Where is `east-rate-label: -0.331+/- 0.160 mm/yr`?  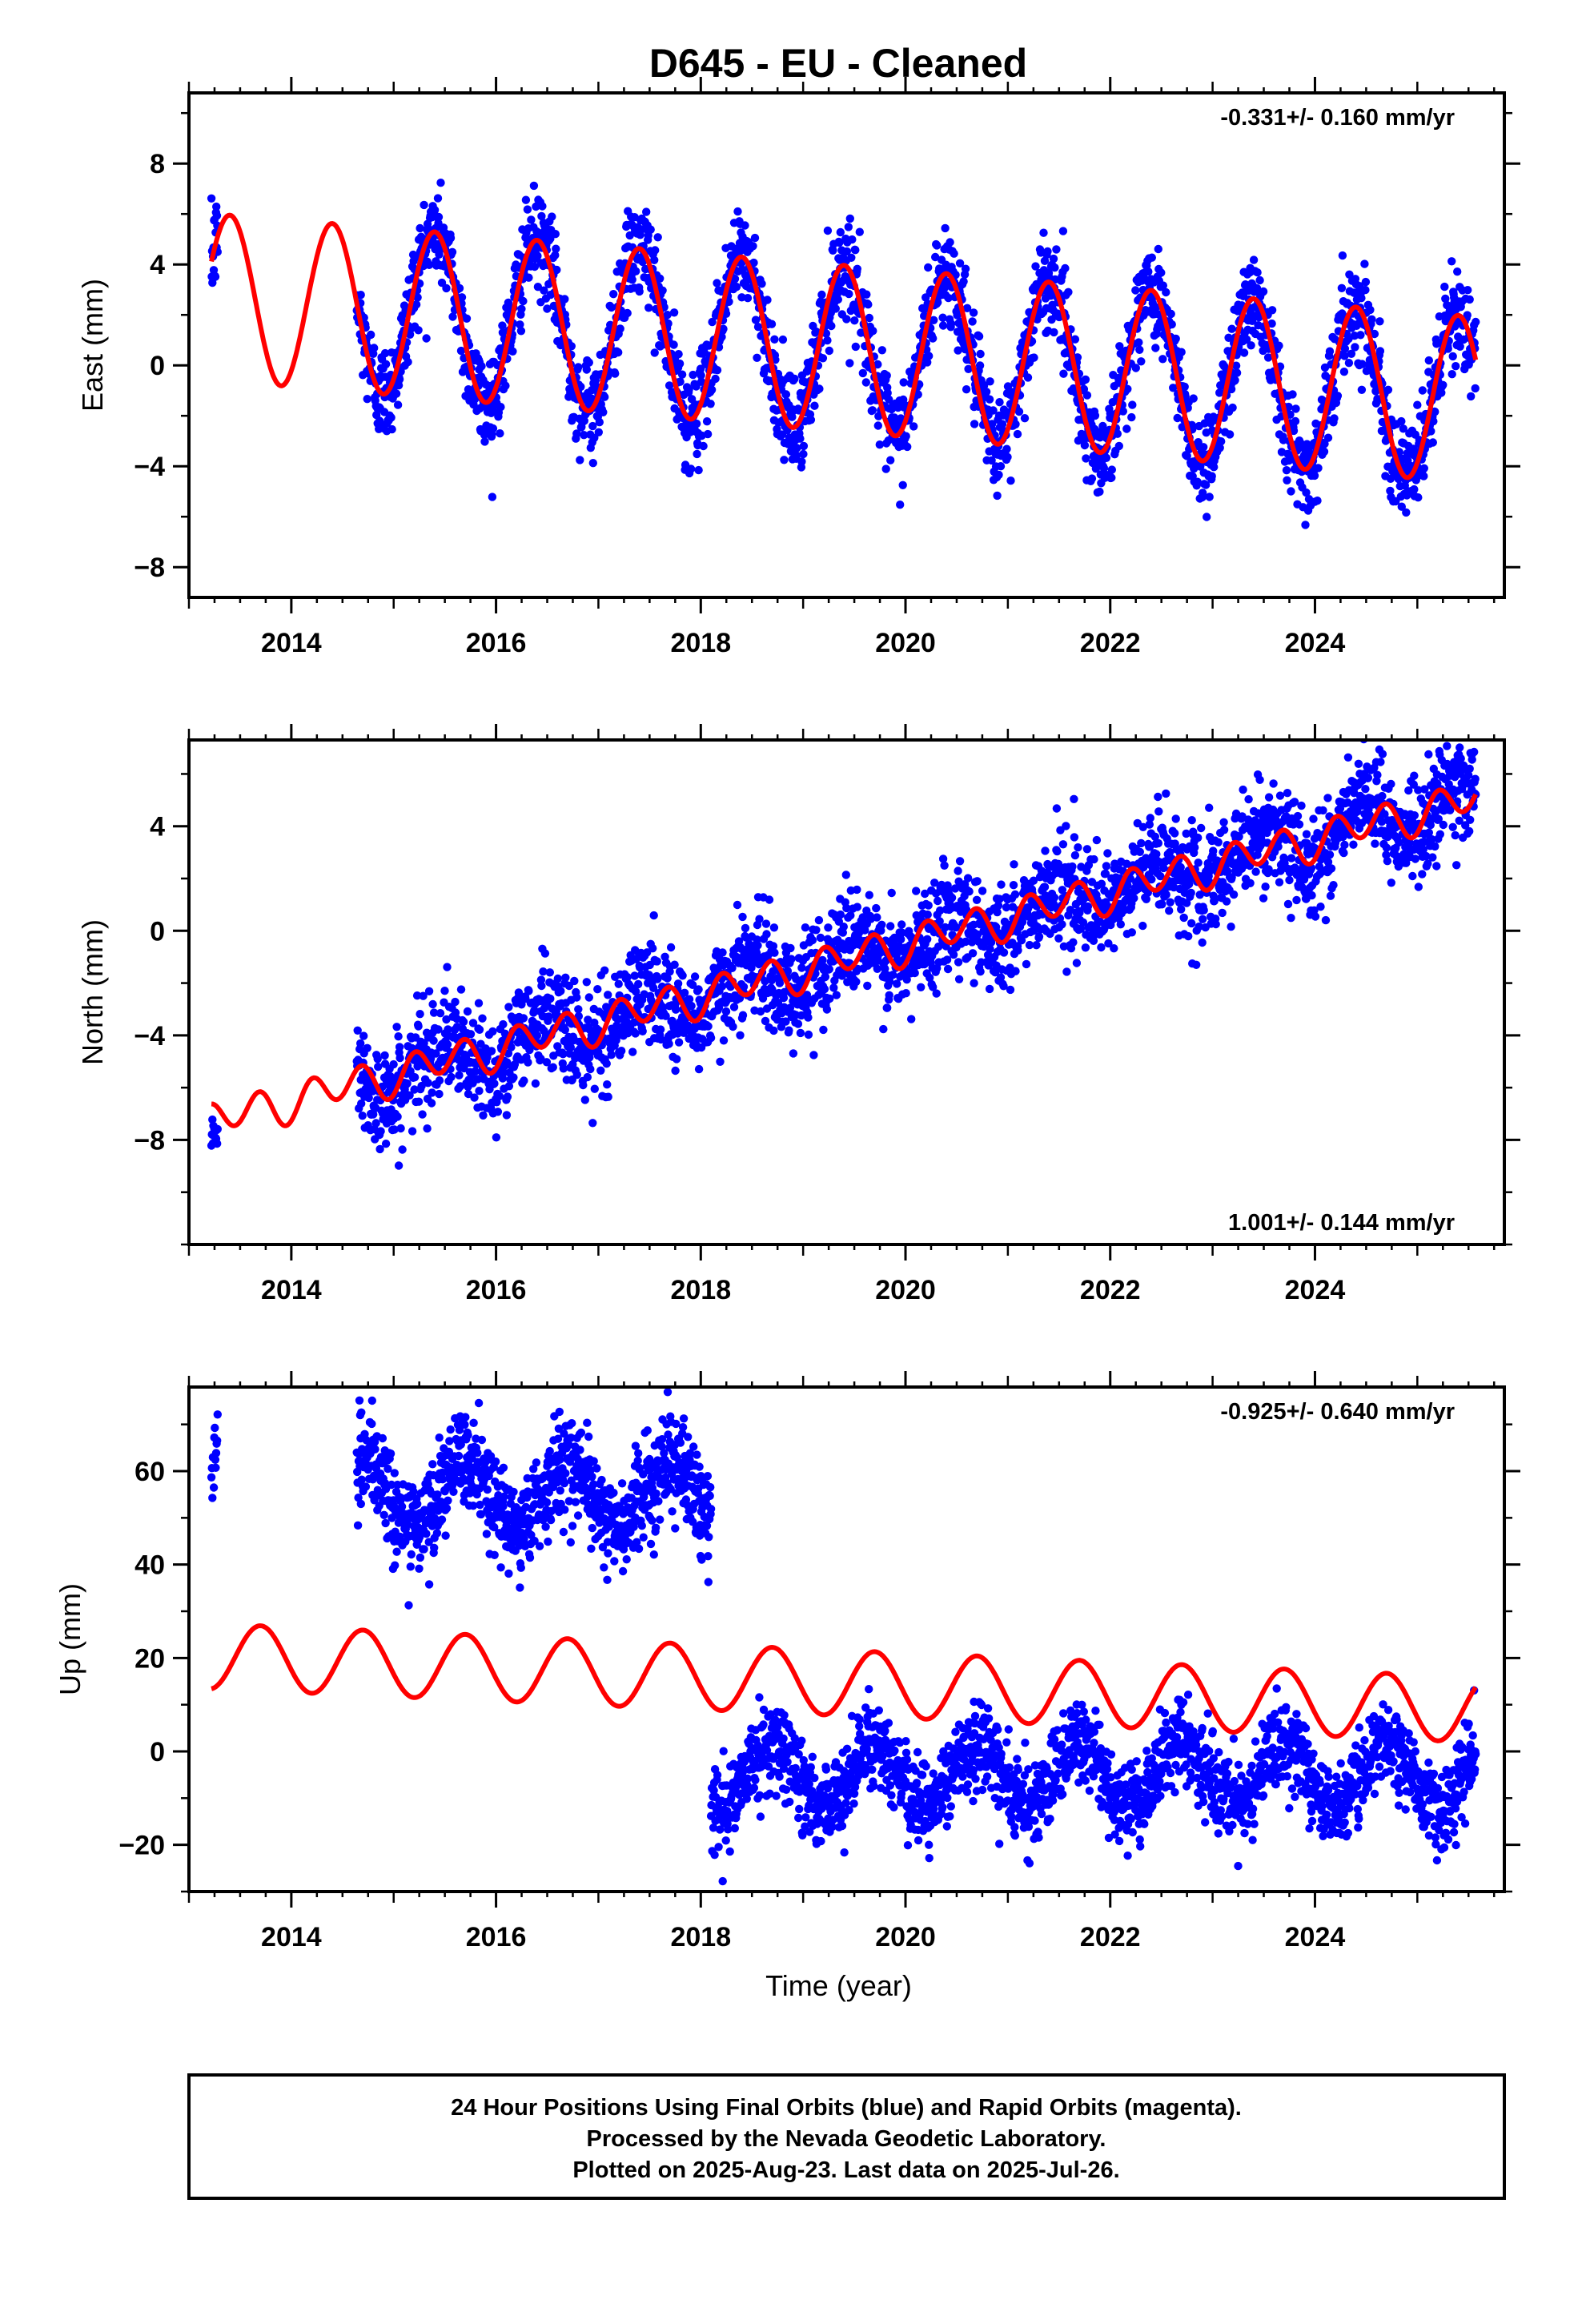 east-rate-label: -0.331+/- 0.160 mm/yr is located at coordinates (1337, 118).